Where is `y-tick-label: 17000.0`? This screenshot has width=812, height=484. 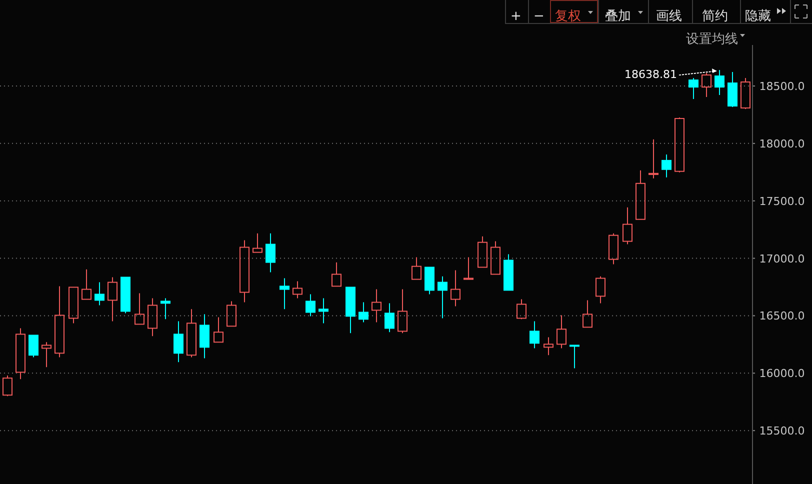 y-tick-label: 17000.0 is located at coordinates (782, 259).